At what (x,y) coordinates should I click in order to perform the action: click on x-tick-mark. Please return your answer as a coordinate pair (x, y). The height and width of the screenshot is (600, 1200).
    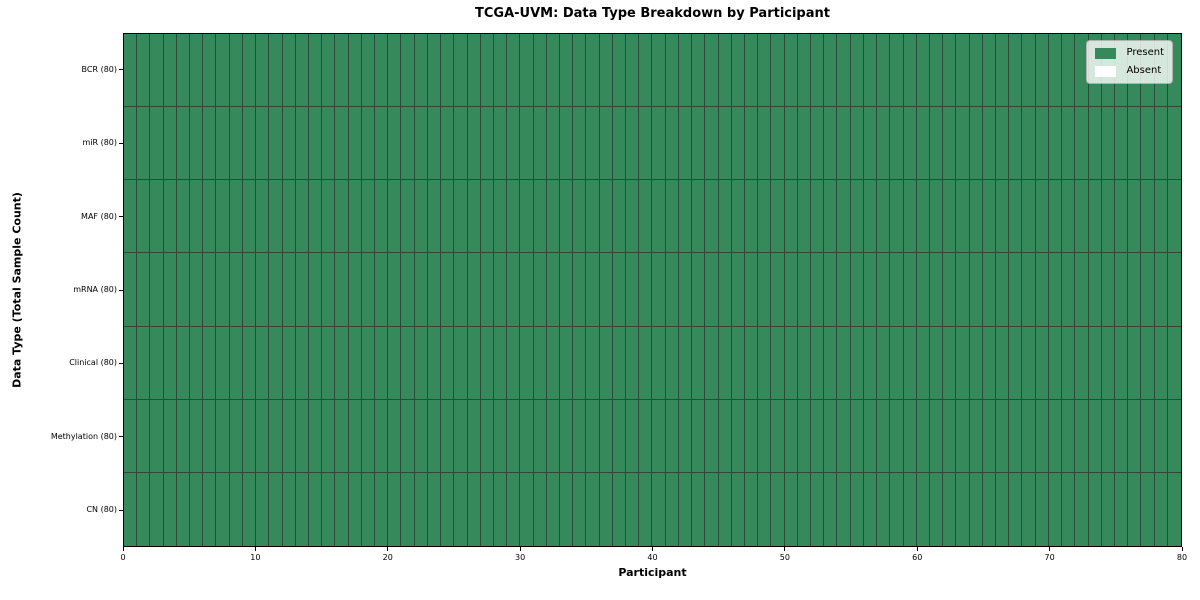
    Looking at the image, I should click on (520, 549).